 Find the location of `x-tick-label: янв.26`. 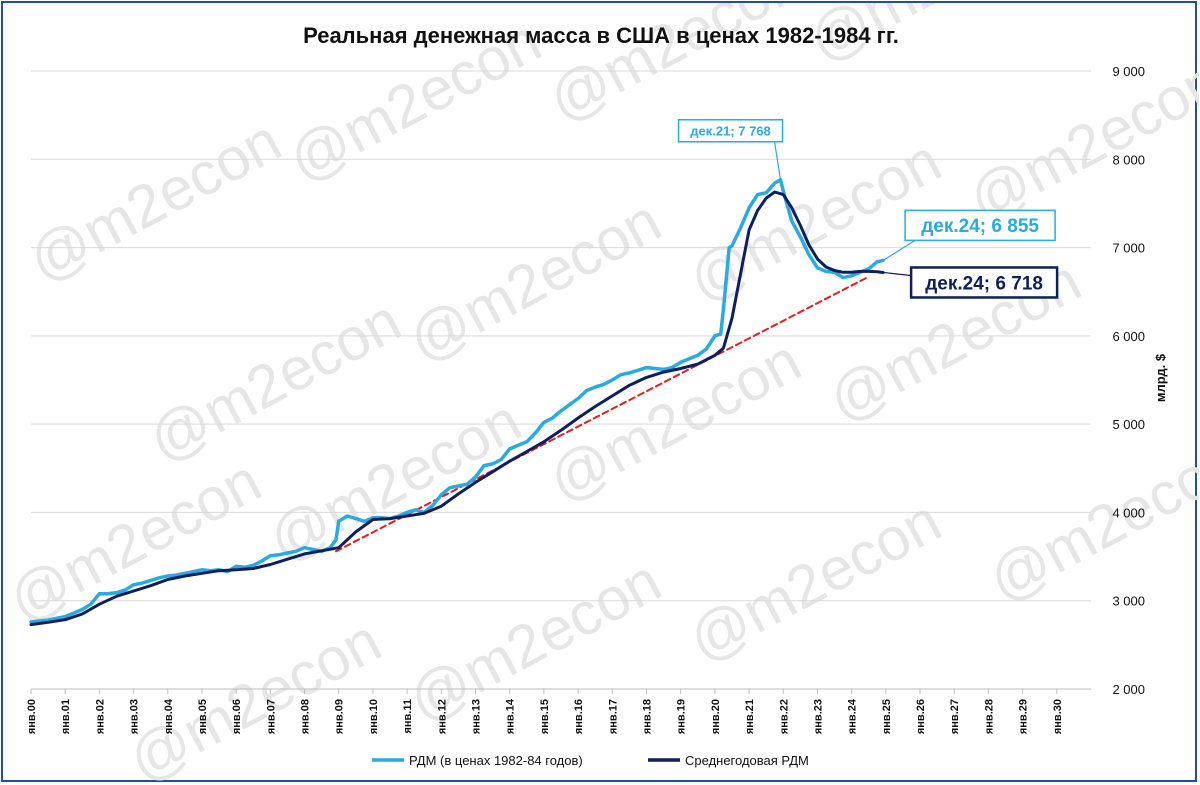

x-tick-label: янв.26 is located at coordinates (921, 716).